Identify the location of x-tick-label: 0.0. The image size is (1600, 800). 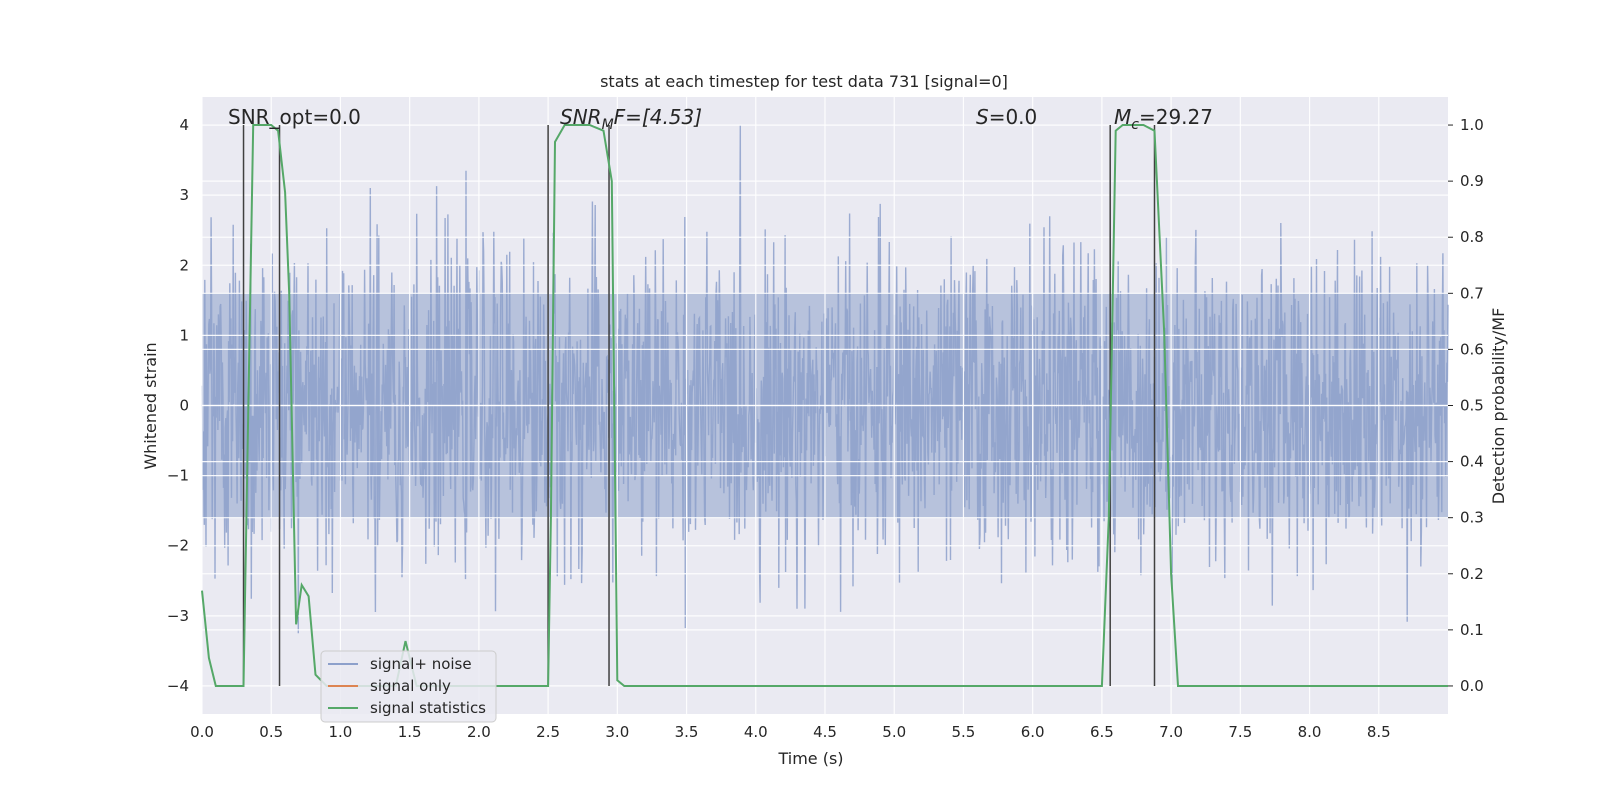
(202, 732).